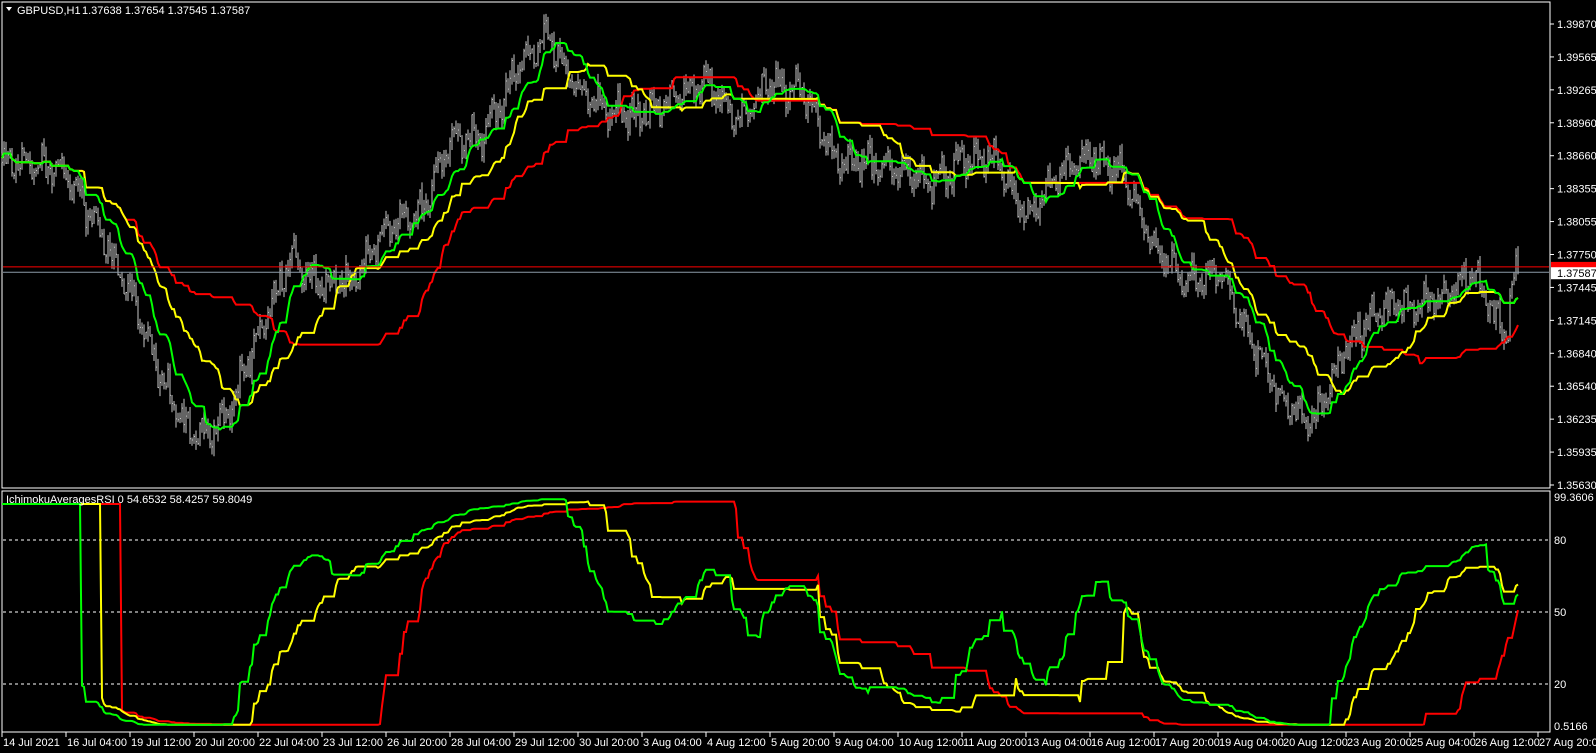 The height and width of the screenshot is (753, 1596). Describe the element at coordinates (9, 9) in the screenshot. I see `triangle-down-icon` at that location.